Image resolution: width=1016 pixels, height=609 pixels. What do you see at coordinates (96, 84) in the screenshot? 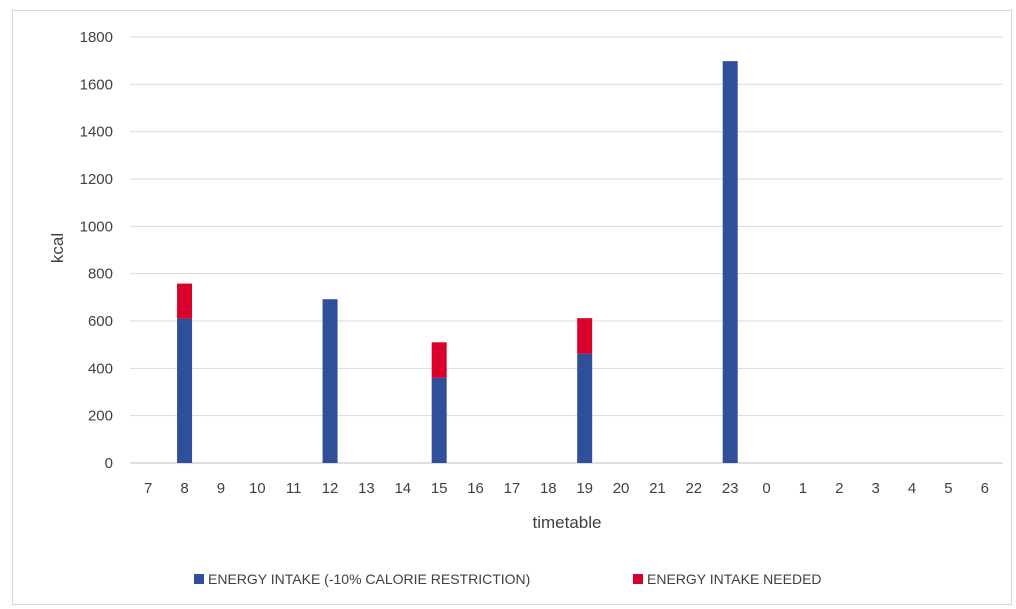
I see `y-tick-label: 1600` at bounding box center [96, 84].